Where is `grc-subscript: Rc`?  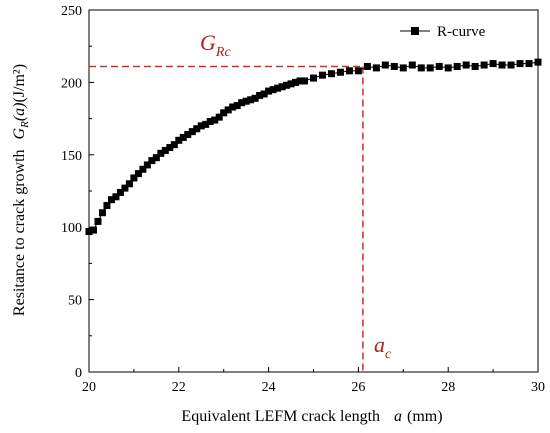 grc-subscript: Rc is located at coordinates (223, 52).